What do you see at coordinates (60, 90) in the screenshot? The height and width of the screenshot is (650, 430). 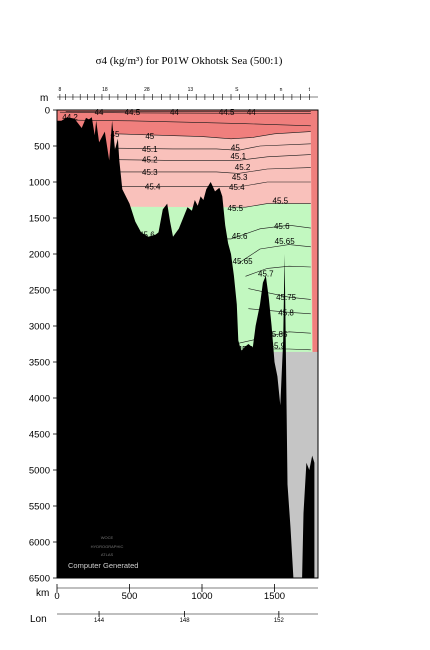 I see `station-label-8: 8` at bounding box center [60, 90].